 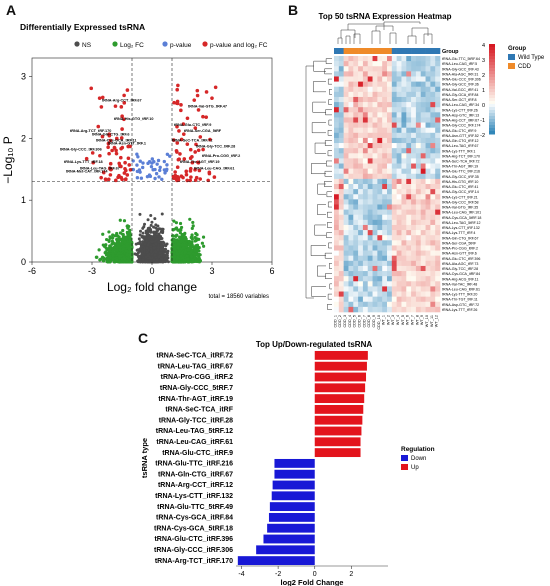 I want to click on bar-x-tick-label: 2, so click(x=351, y=574).